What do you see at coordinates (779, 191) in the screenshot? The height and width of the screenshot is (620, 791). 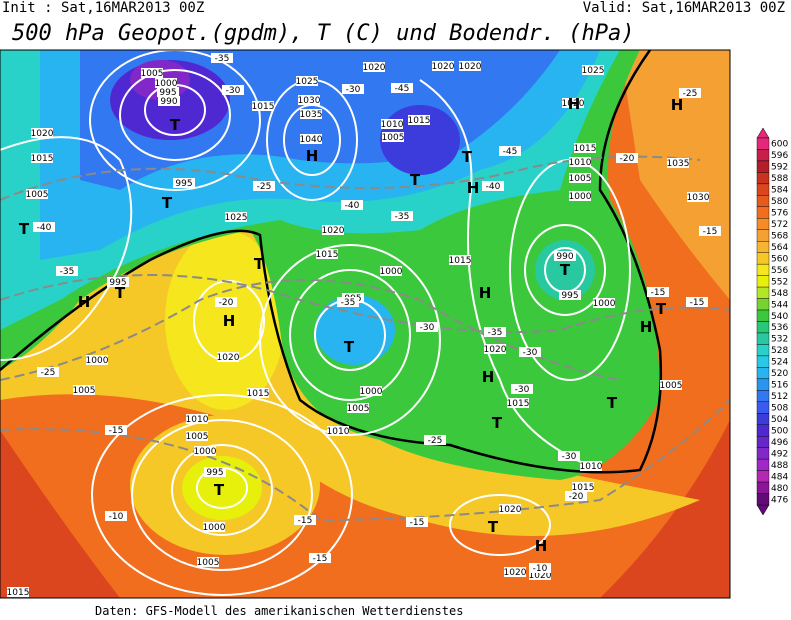 I see `colorbar-label: 584` at bounding box center [779, 191].